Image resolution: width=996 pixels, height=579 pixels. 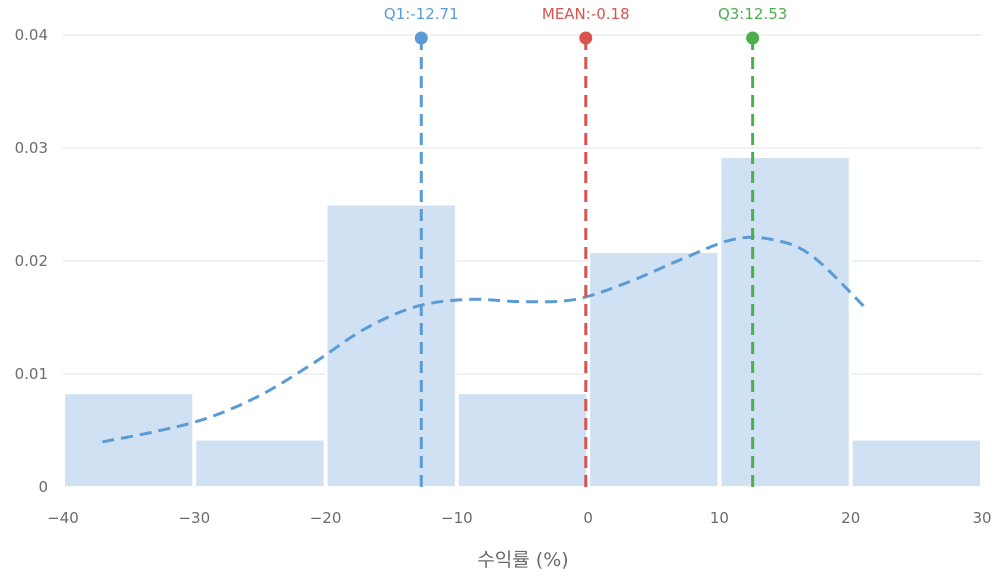 I want to click on x-axis-label: 수익률 (%), so click(x=522, y=560).